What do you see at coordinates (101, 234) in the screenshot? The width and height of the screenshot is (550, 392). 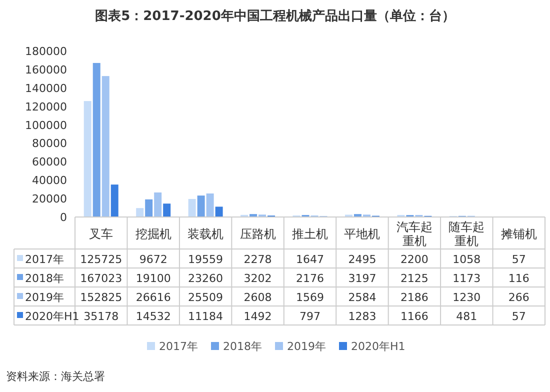 I see `x-tick-label: 叉车` at bounding box center [101, 234].